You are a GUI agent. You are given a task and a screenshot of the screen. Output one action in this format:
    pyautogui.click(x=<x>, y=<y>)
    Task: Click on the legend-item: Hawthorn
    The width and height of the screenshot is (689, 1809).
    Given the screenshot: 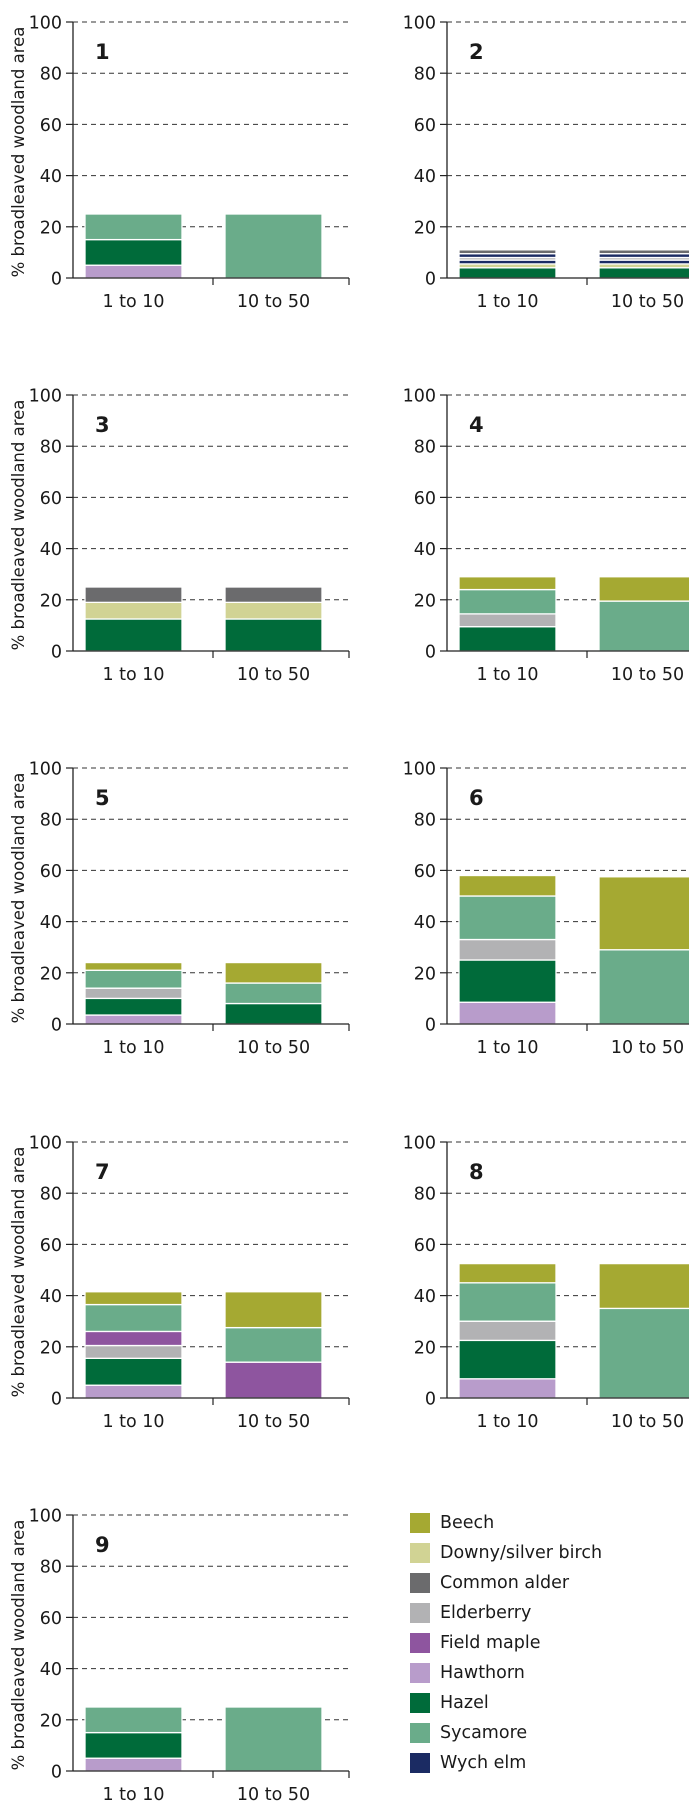 What is the action you would take?
    pyautogui.click(x=506, y=1673)
    